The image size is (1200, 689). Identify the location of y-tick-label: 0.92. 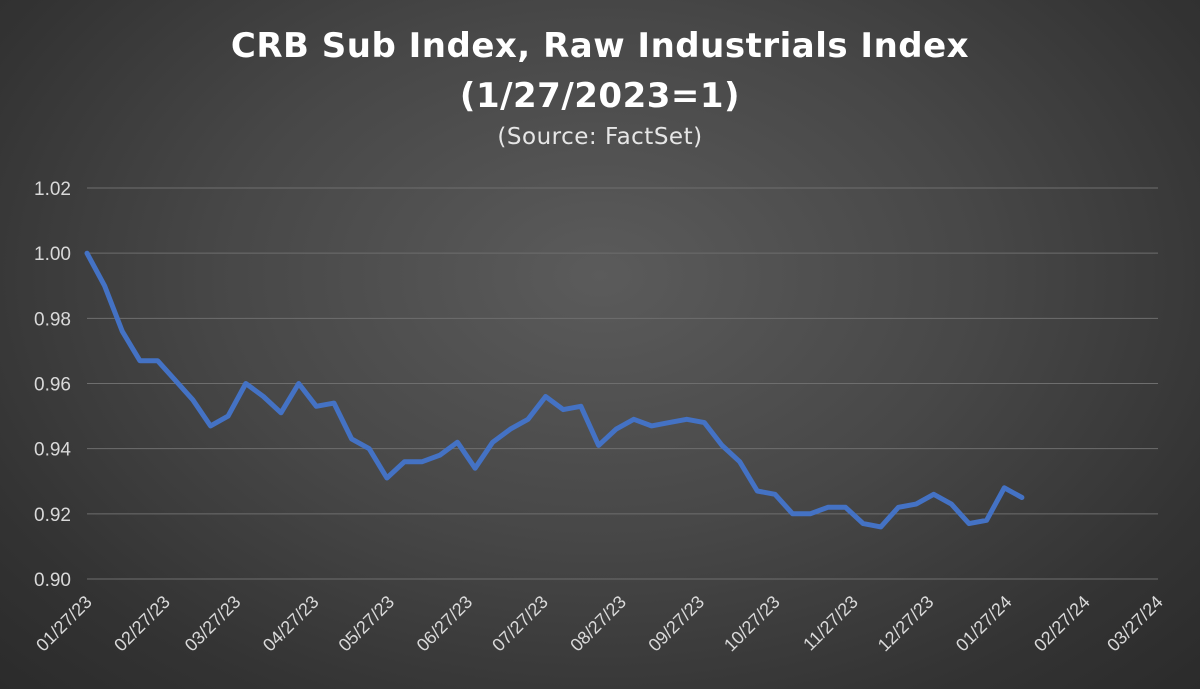
(52, 515).